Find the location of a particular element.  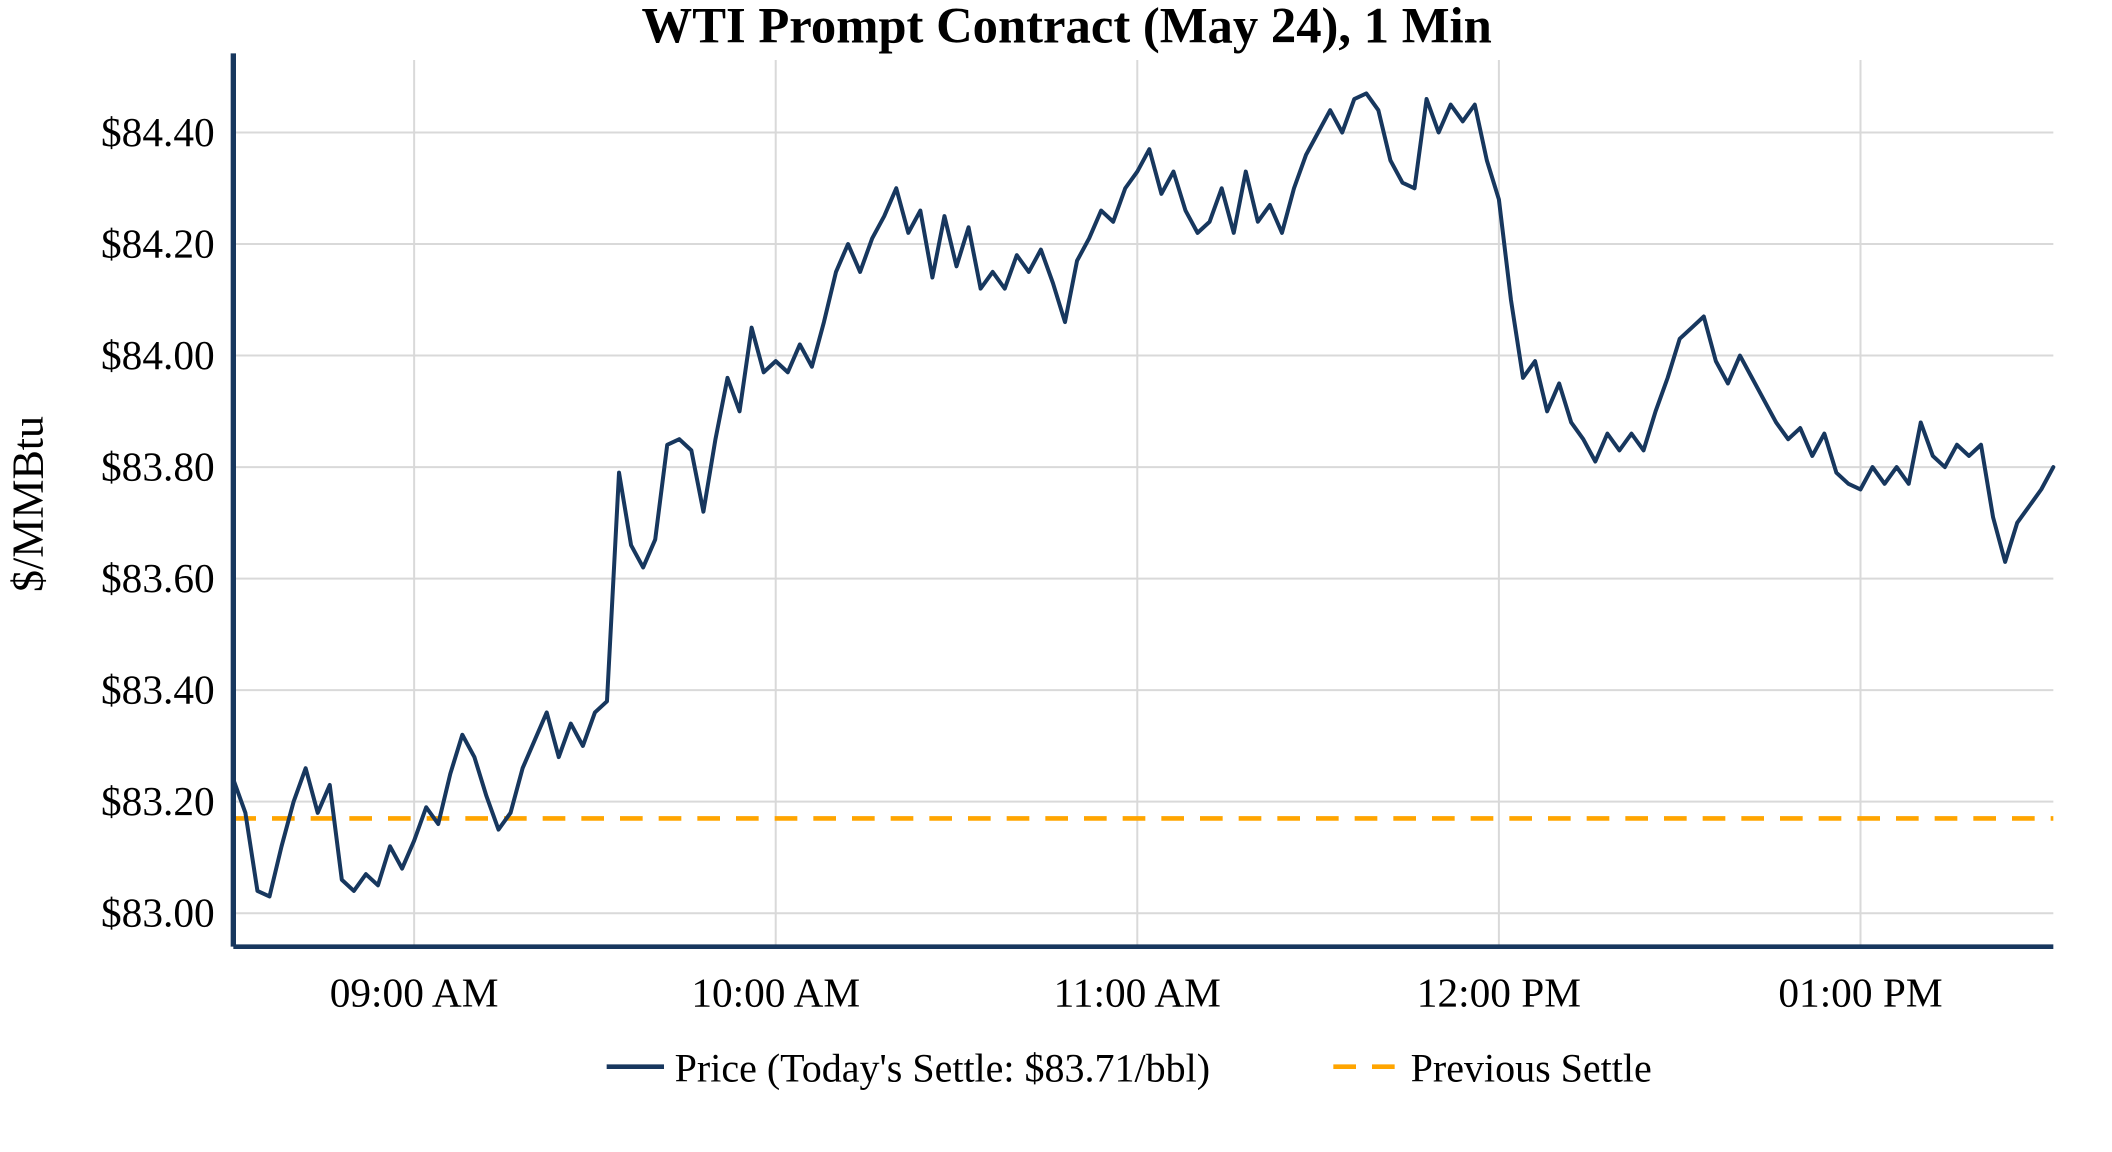

y-axis-label: $/MMBtu is located at coordinates (28, 504).